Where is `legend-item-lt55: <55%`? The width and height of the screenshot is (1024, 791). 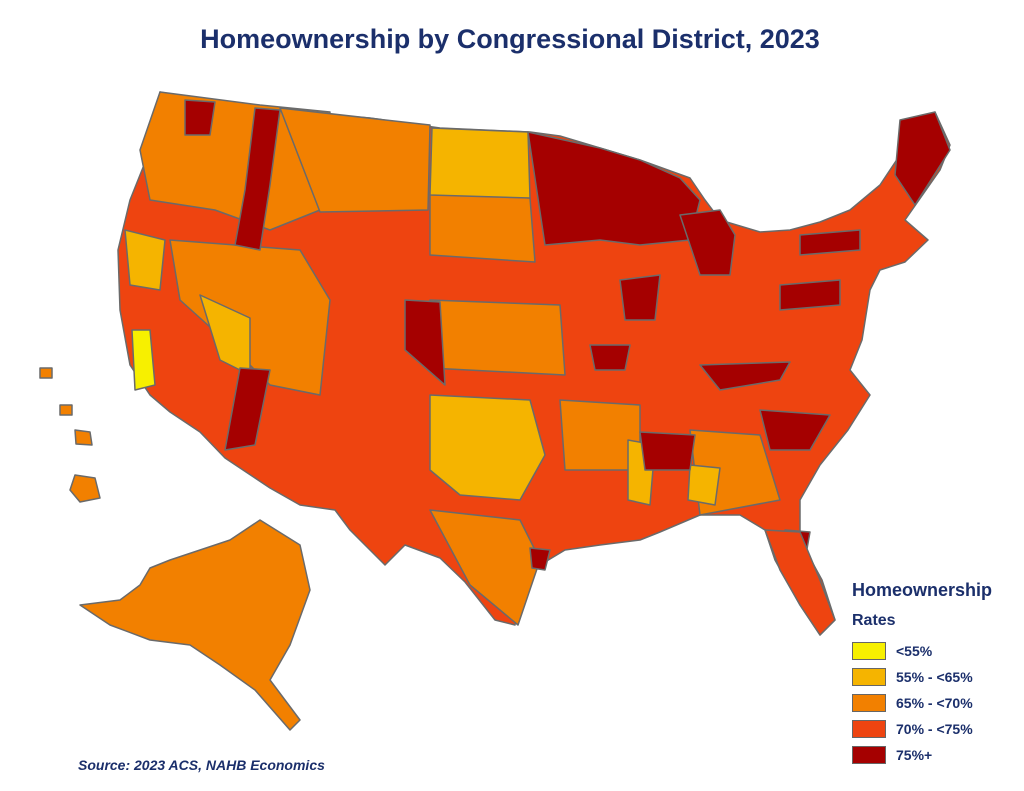 legend-item-lt55: <55% is located at coordinates (936, 651).